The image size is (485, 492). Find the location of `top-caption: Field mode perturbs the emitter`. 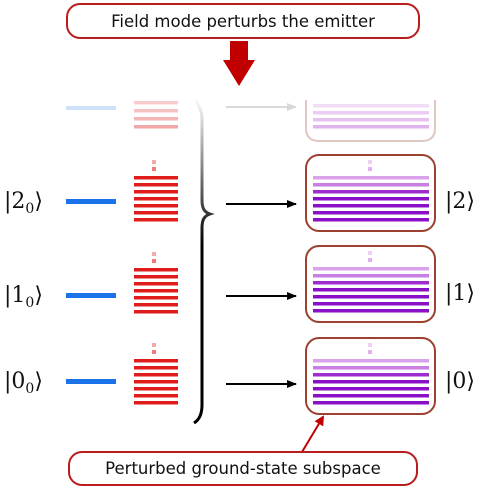

top-caption: Field mode perturbs the emitter is located at coordinates (243, 21).